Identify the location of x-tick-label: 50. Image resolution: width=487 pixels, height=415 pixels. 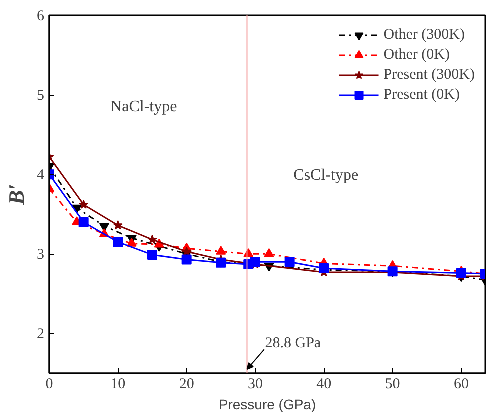
(392, 384).